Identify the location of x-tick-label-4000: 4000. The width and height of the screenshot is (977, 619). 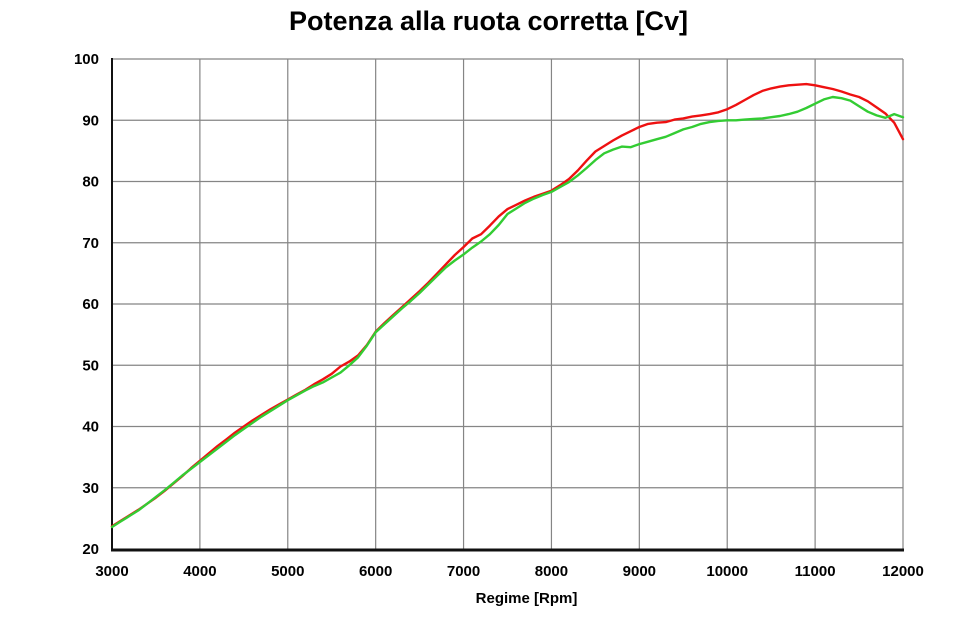
(199, 571).